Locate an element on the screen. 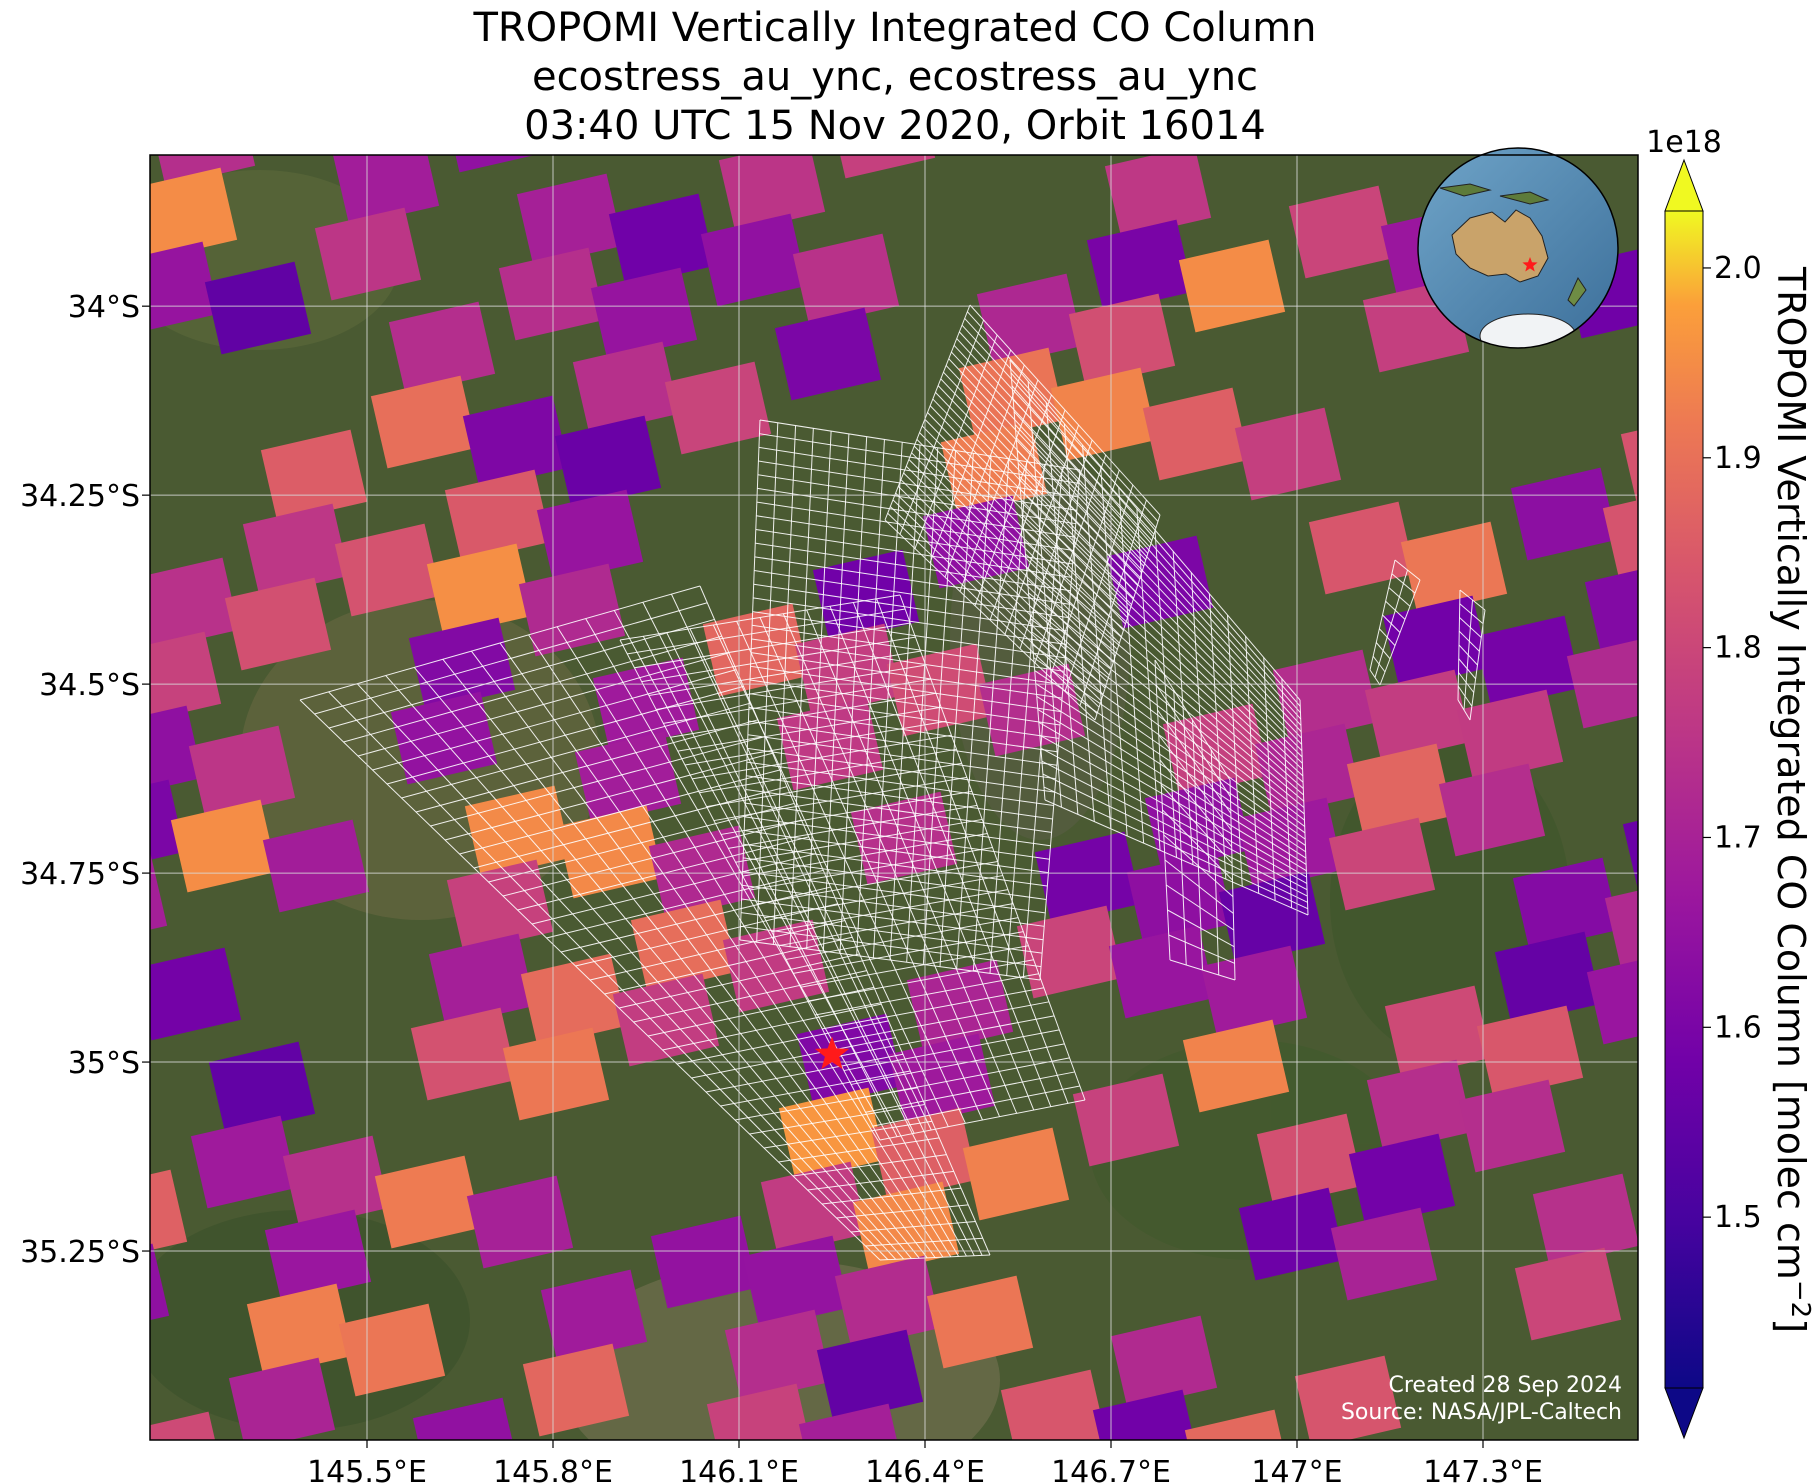  colorbar-tick-label: 1.9 is located at coordinates (1738, 458).